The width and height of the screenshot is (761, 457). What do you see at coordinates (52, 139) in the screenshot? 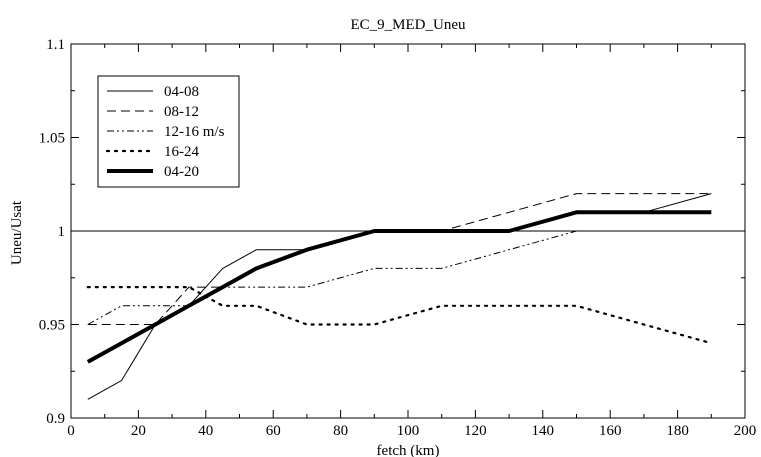
I see `y-tick-label: 1.05` at bounding box center [52, 139].